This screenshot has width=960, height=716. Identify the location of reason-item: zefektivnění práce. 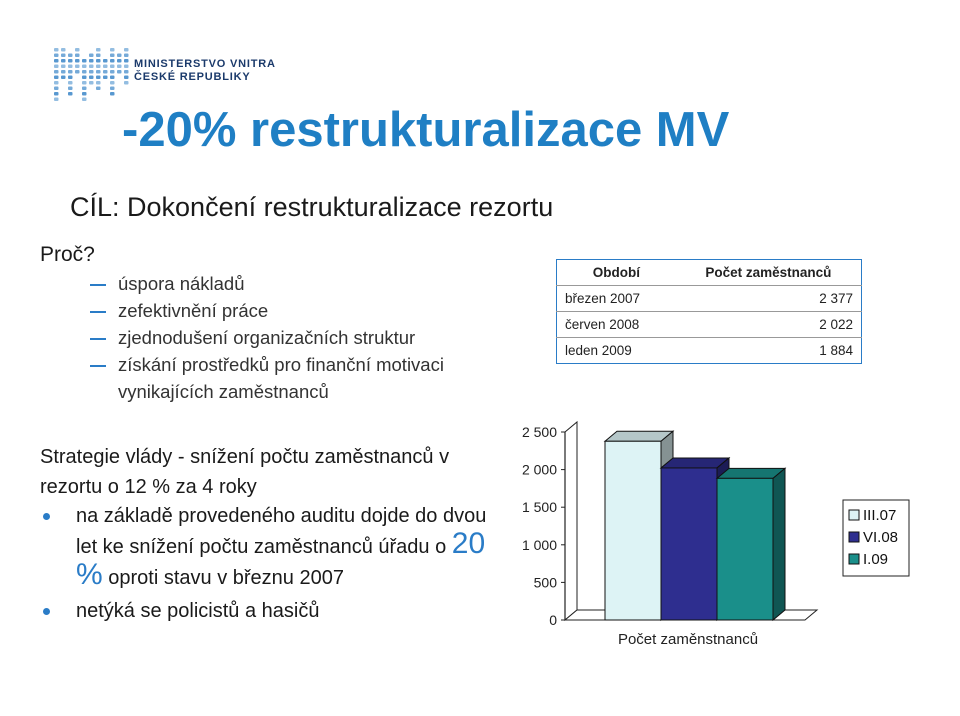
(298, 310).